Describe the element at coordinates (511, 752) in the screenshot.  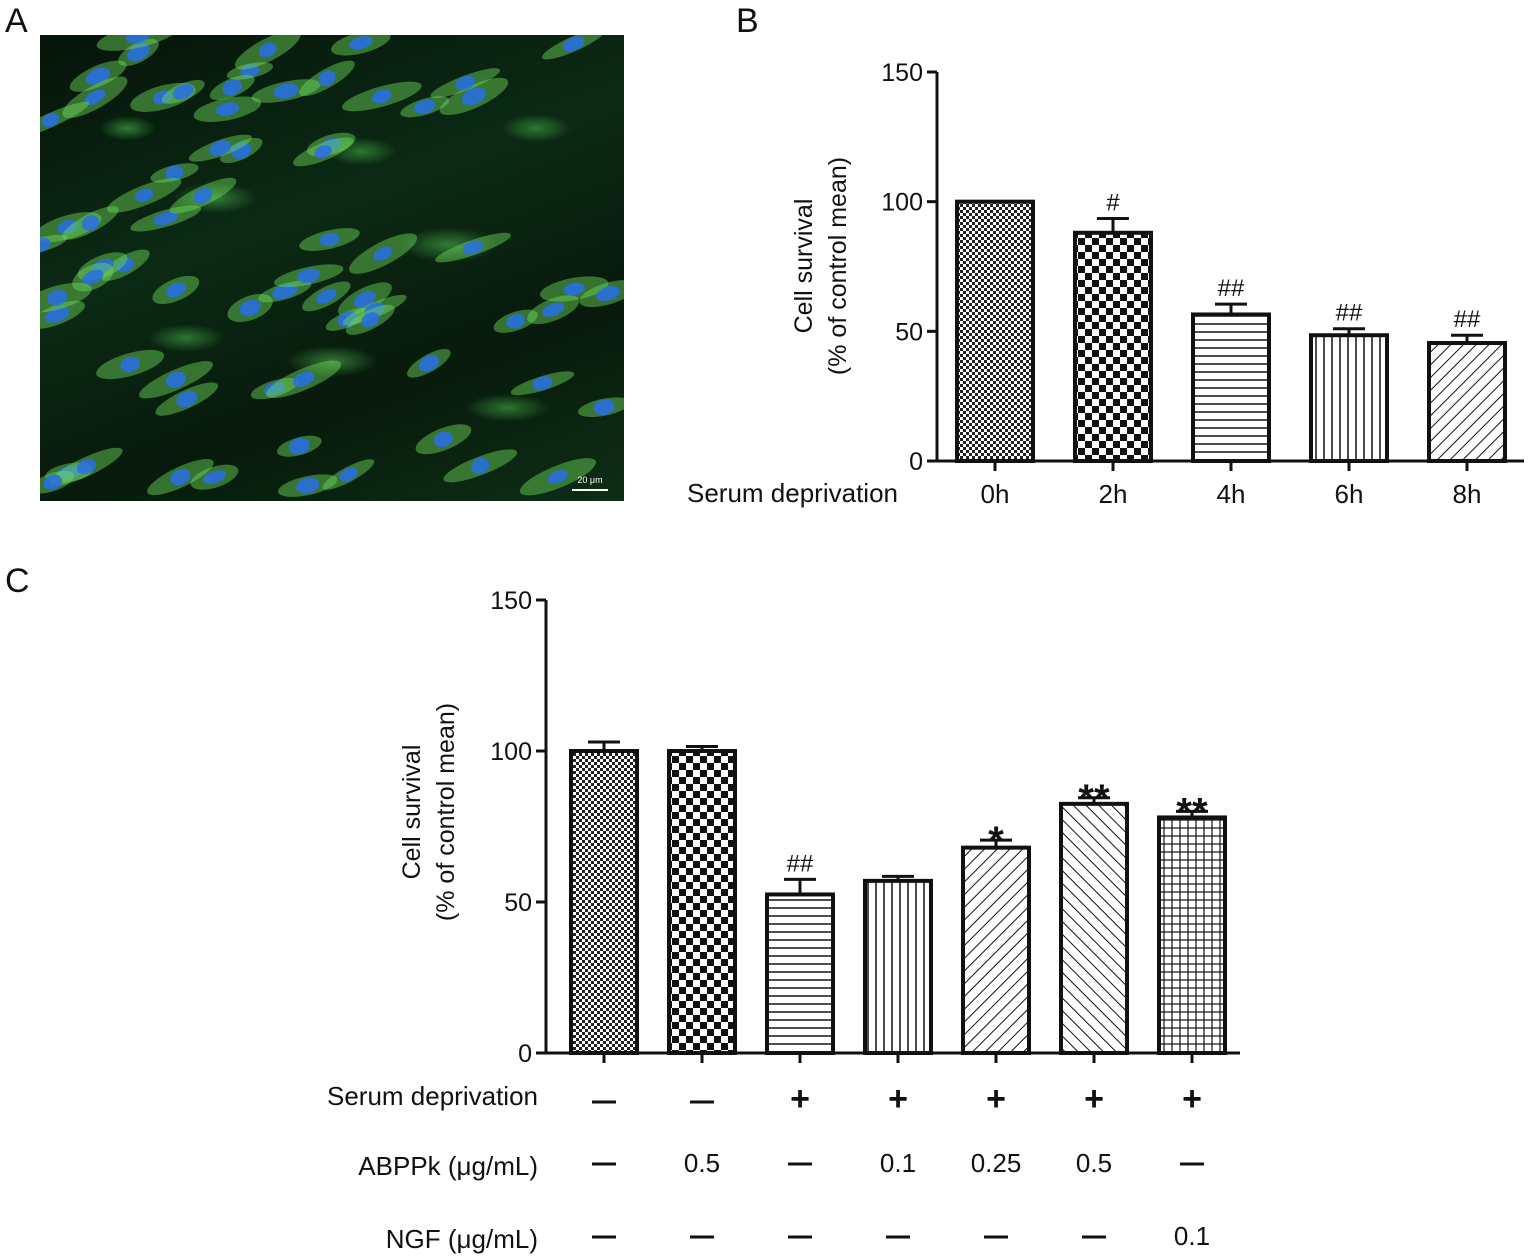
I see `chart-c-y-tick-label: 100` at that location.